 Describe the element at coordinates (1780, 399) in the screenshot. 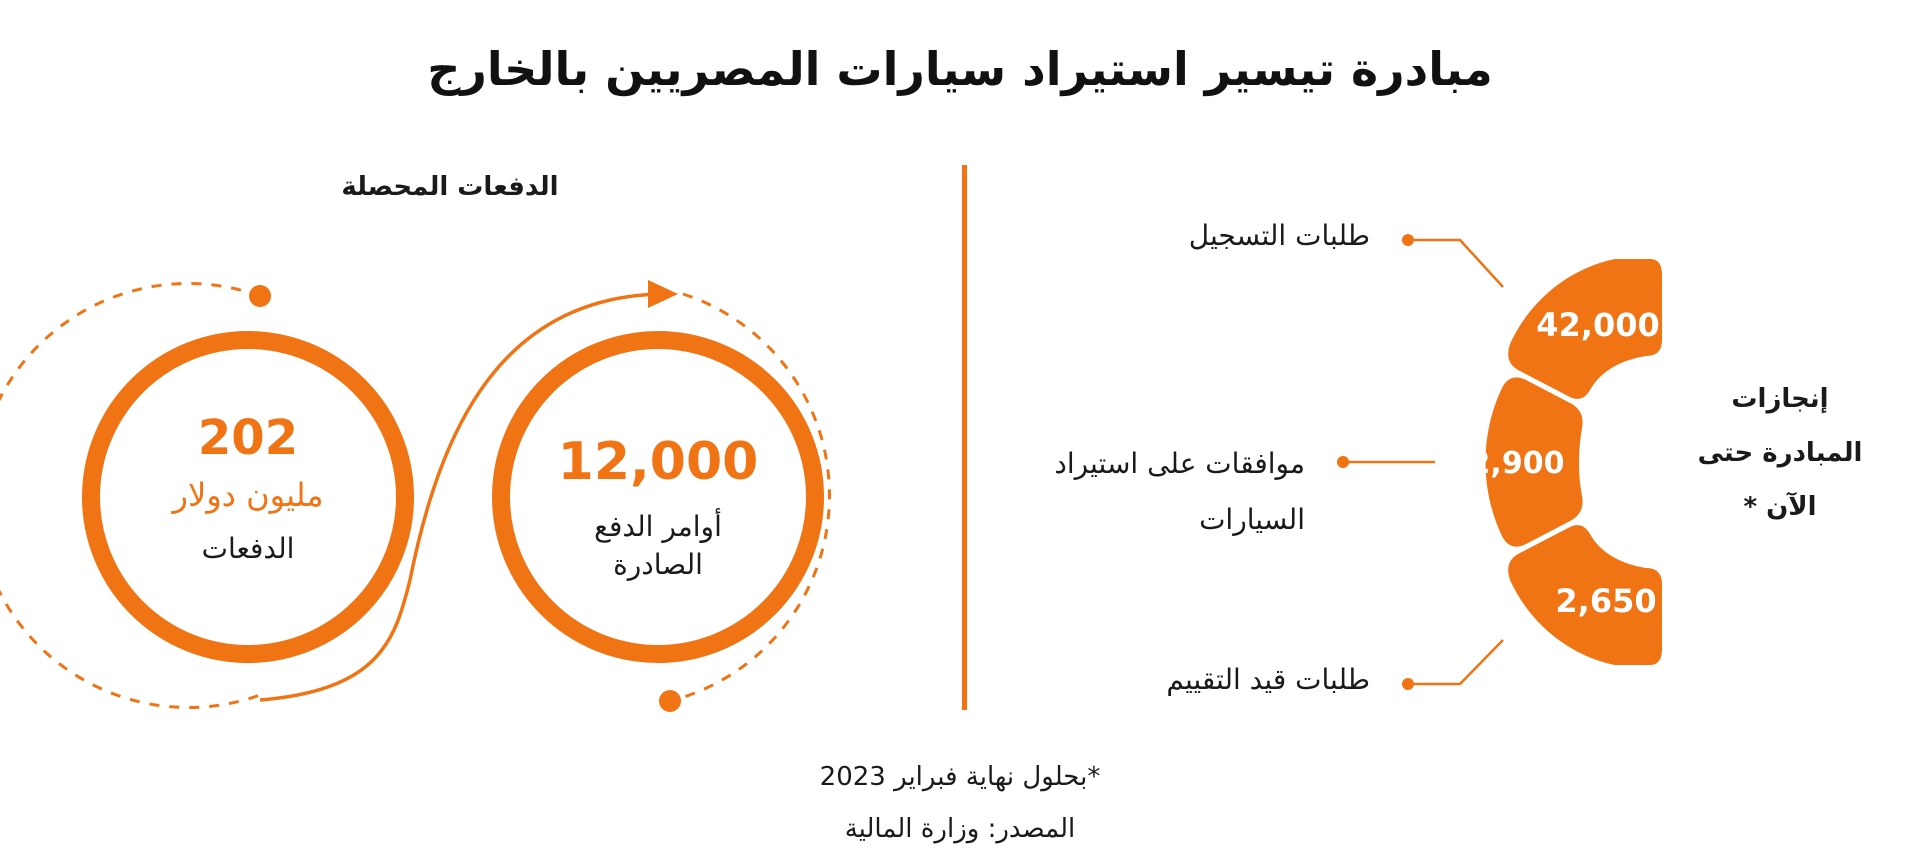

I see `achievements-heading-line1: إنجازات` at that location.